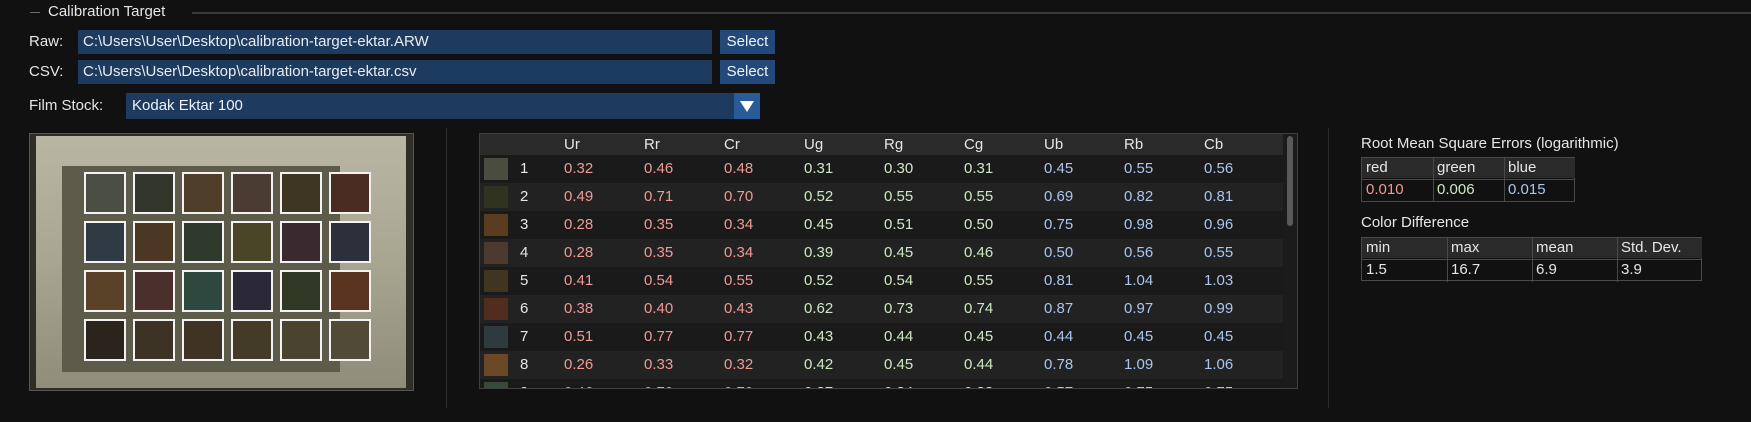  I want to click on table-cell: 0.37, so click(818, 386).